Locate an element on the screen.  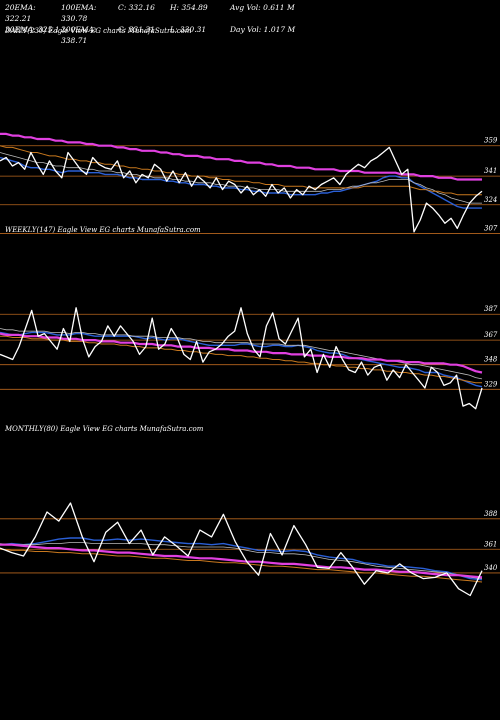
monthly-ema-magenta-line is located at coordinates (241, 561).